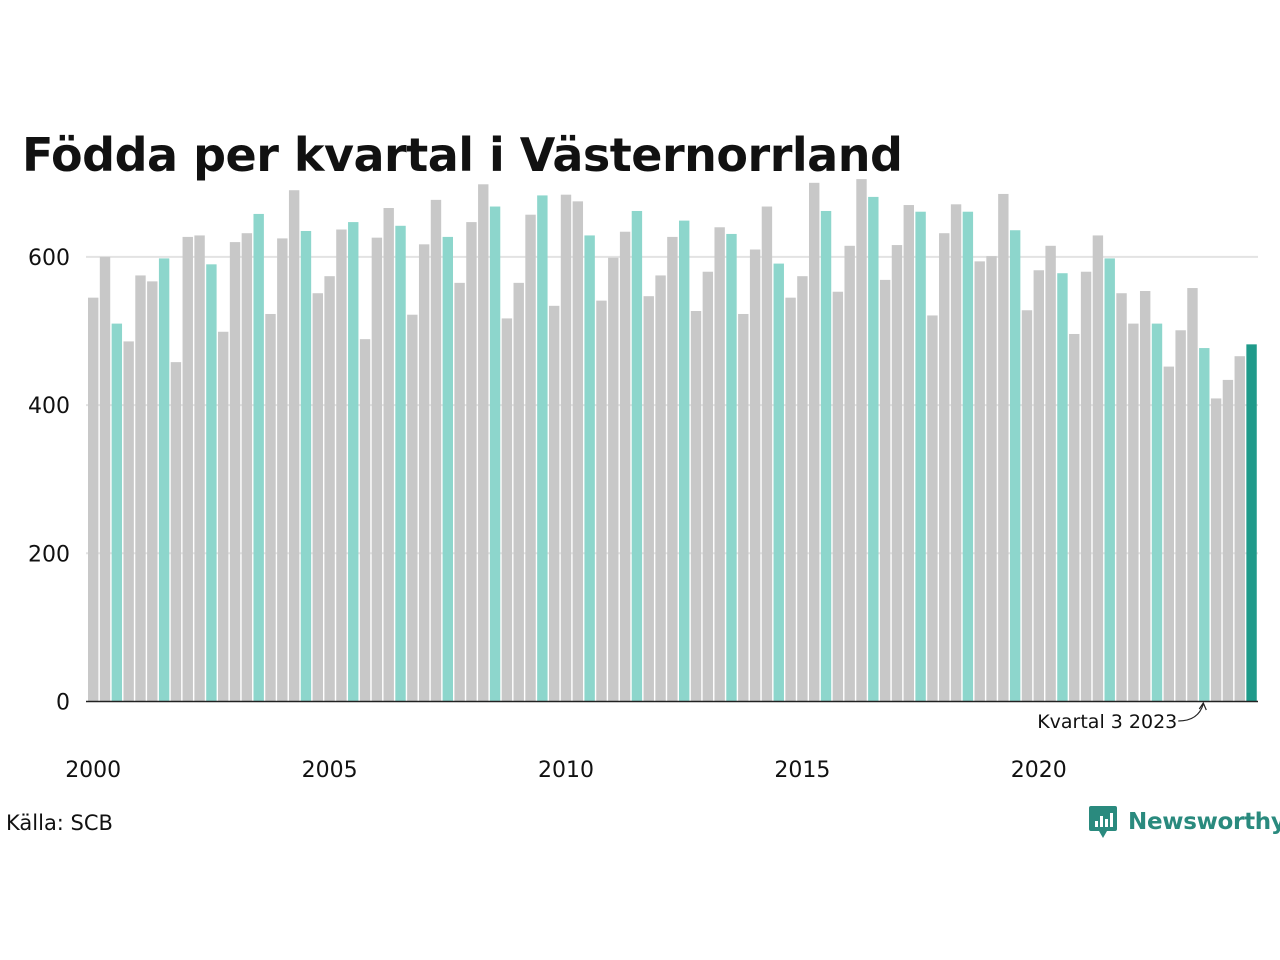 This screenshot has width=1280, height=960. What do you see at coordinates (1015, 466) in the screenshot?
I see `bar-2019-q3` at bounding box center [1015, 466].